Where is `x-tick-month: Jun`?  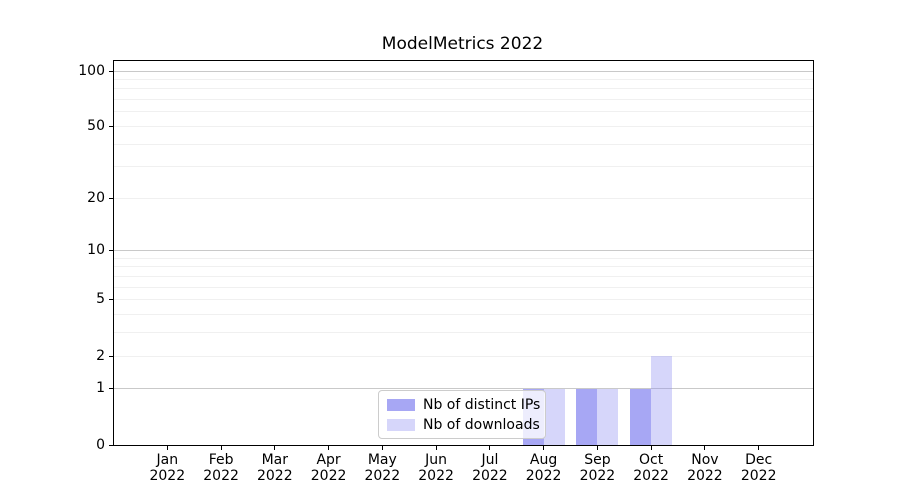 x-tick-month: Jun is located at coordinates (436, 460).